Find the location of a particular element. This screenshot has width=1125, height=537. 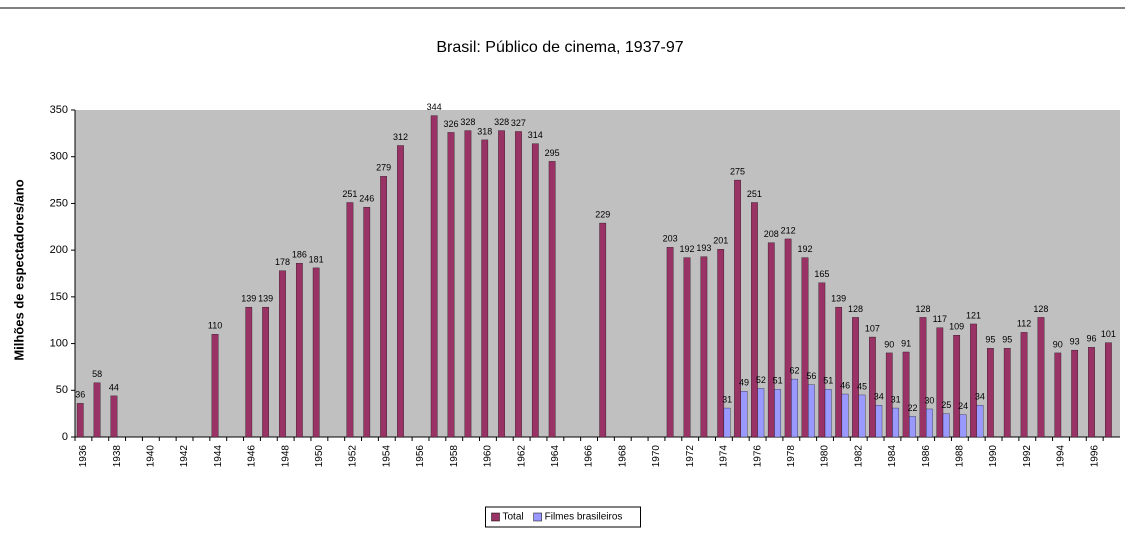

data-label: 107 is located at coordinates (872, 328).